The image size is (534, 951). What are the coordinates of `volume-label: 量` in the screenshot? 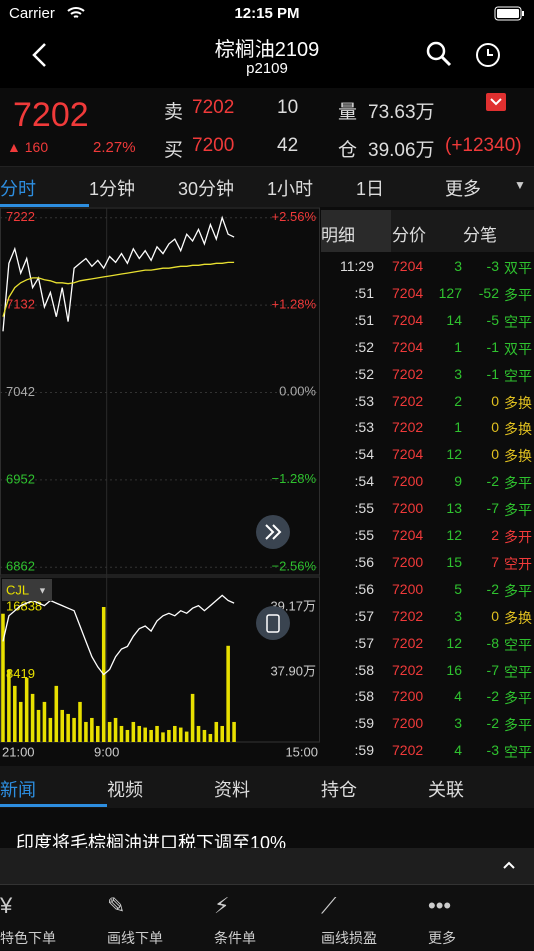 It's located at (348, 112).